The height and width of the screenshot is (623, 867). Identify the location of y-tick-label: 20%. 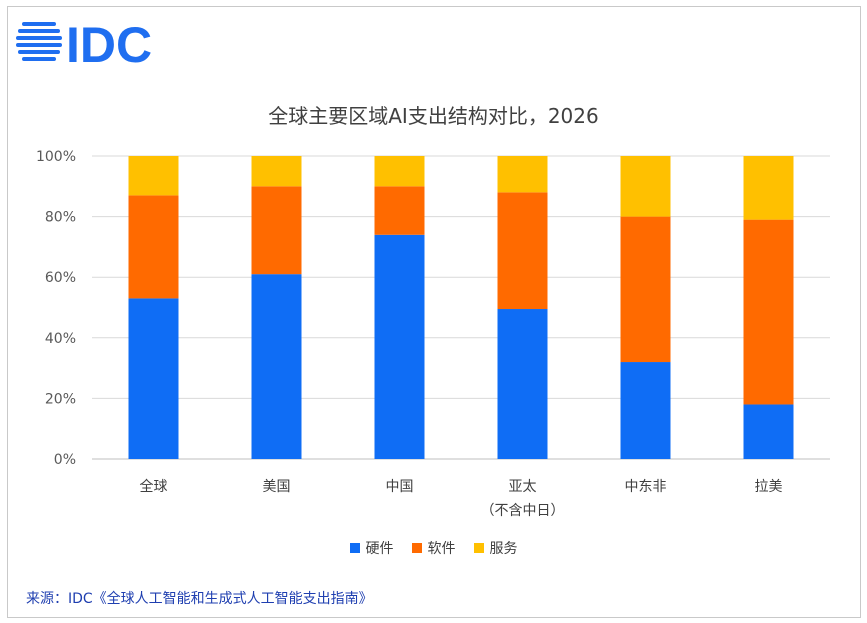
(60, 399).